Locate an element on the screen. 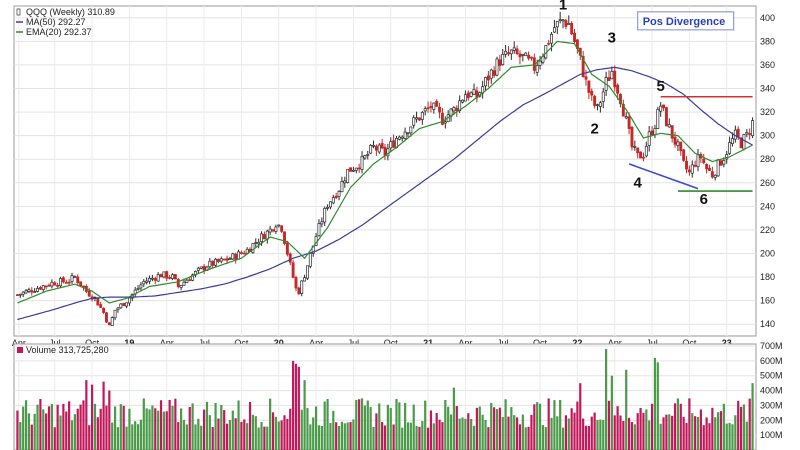 The height and width of the screenshot is (450, 800). legend-candle-swatch is located at coordinates (18, 12).